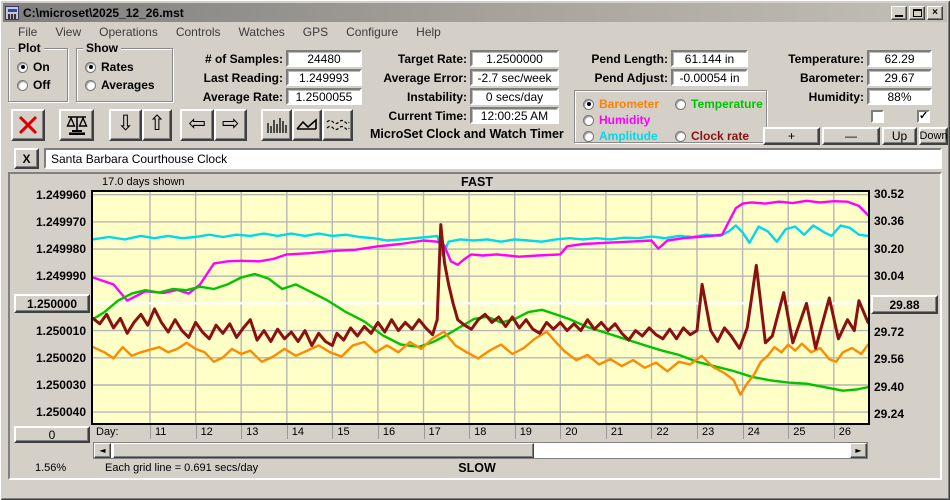 The image size is (950, 500). I want to click on scrollbar-thumb, so click(323, 450).